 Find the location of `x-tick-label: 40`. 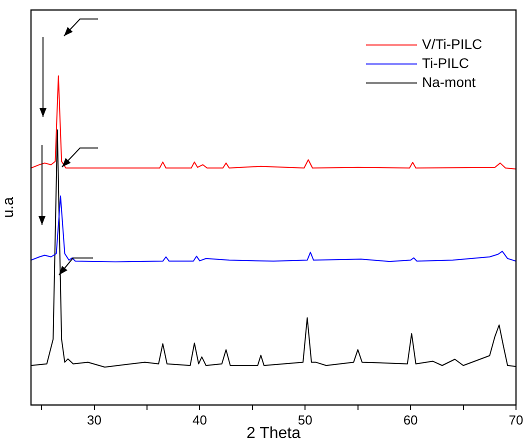

x-tick-label: 40 is located at coordinates (199, 420).